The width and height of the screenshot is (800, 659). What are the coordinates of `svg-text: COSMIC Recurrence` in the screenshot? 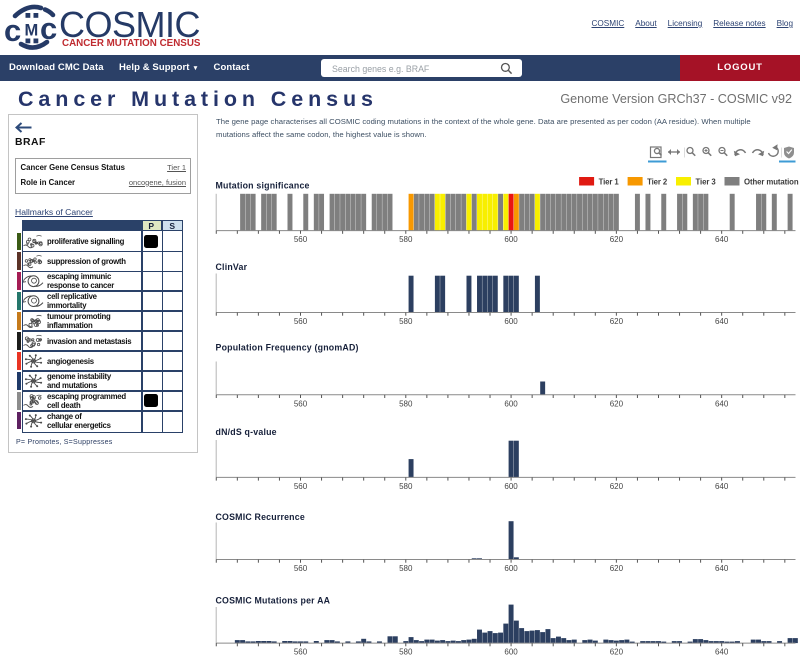 It's located at (260, 517).